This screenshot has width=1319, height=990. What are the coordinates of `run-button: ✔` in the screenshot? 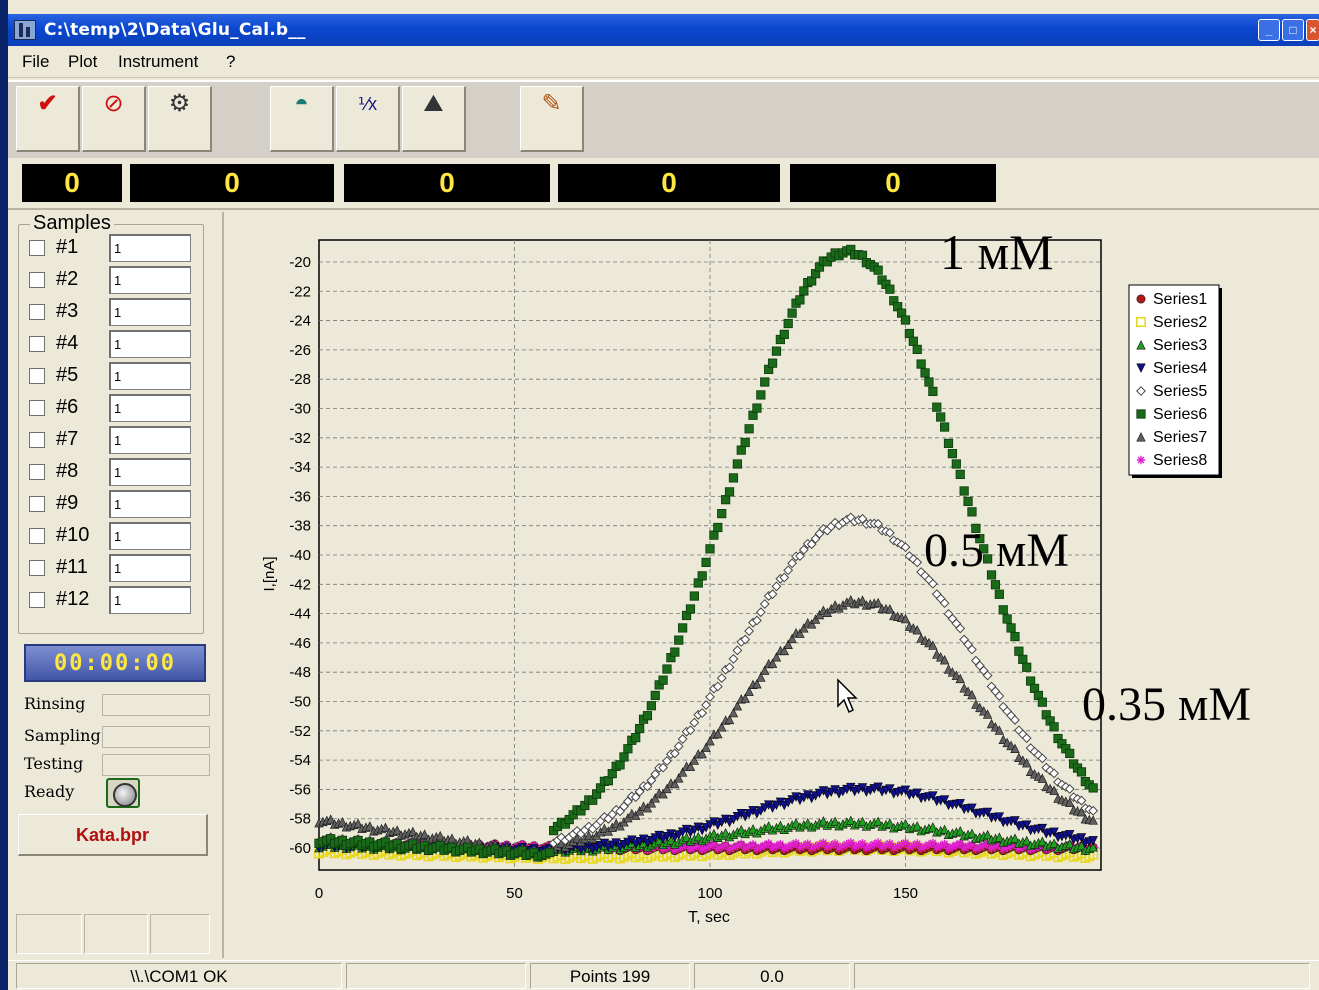 It's located at (48, 119).